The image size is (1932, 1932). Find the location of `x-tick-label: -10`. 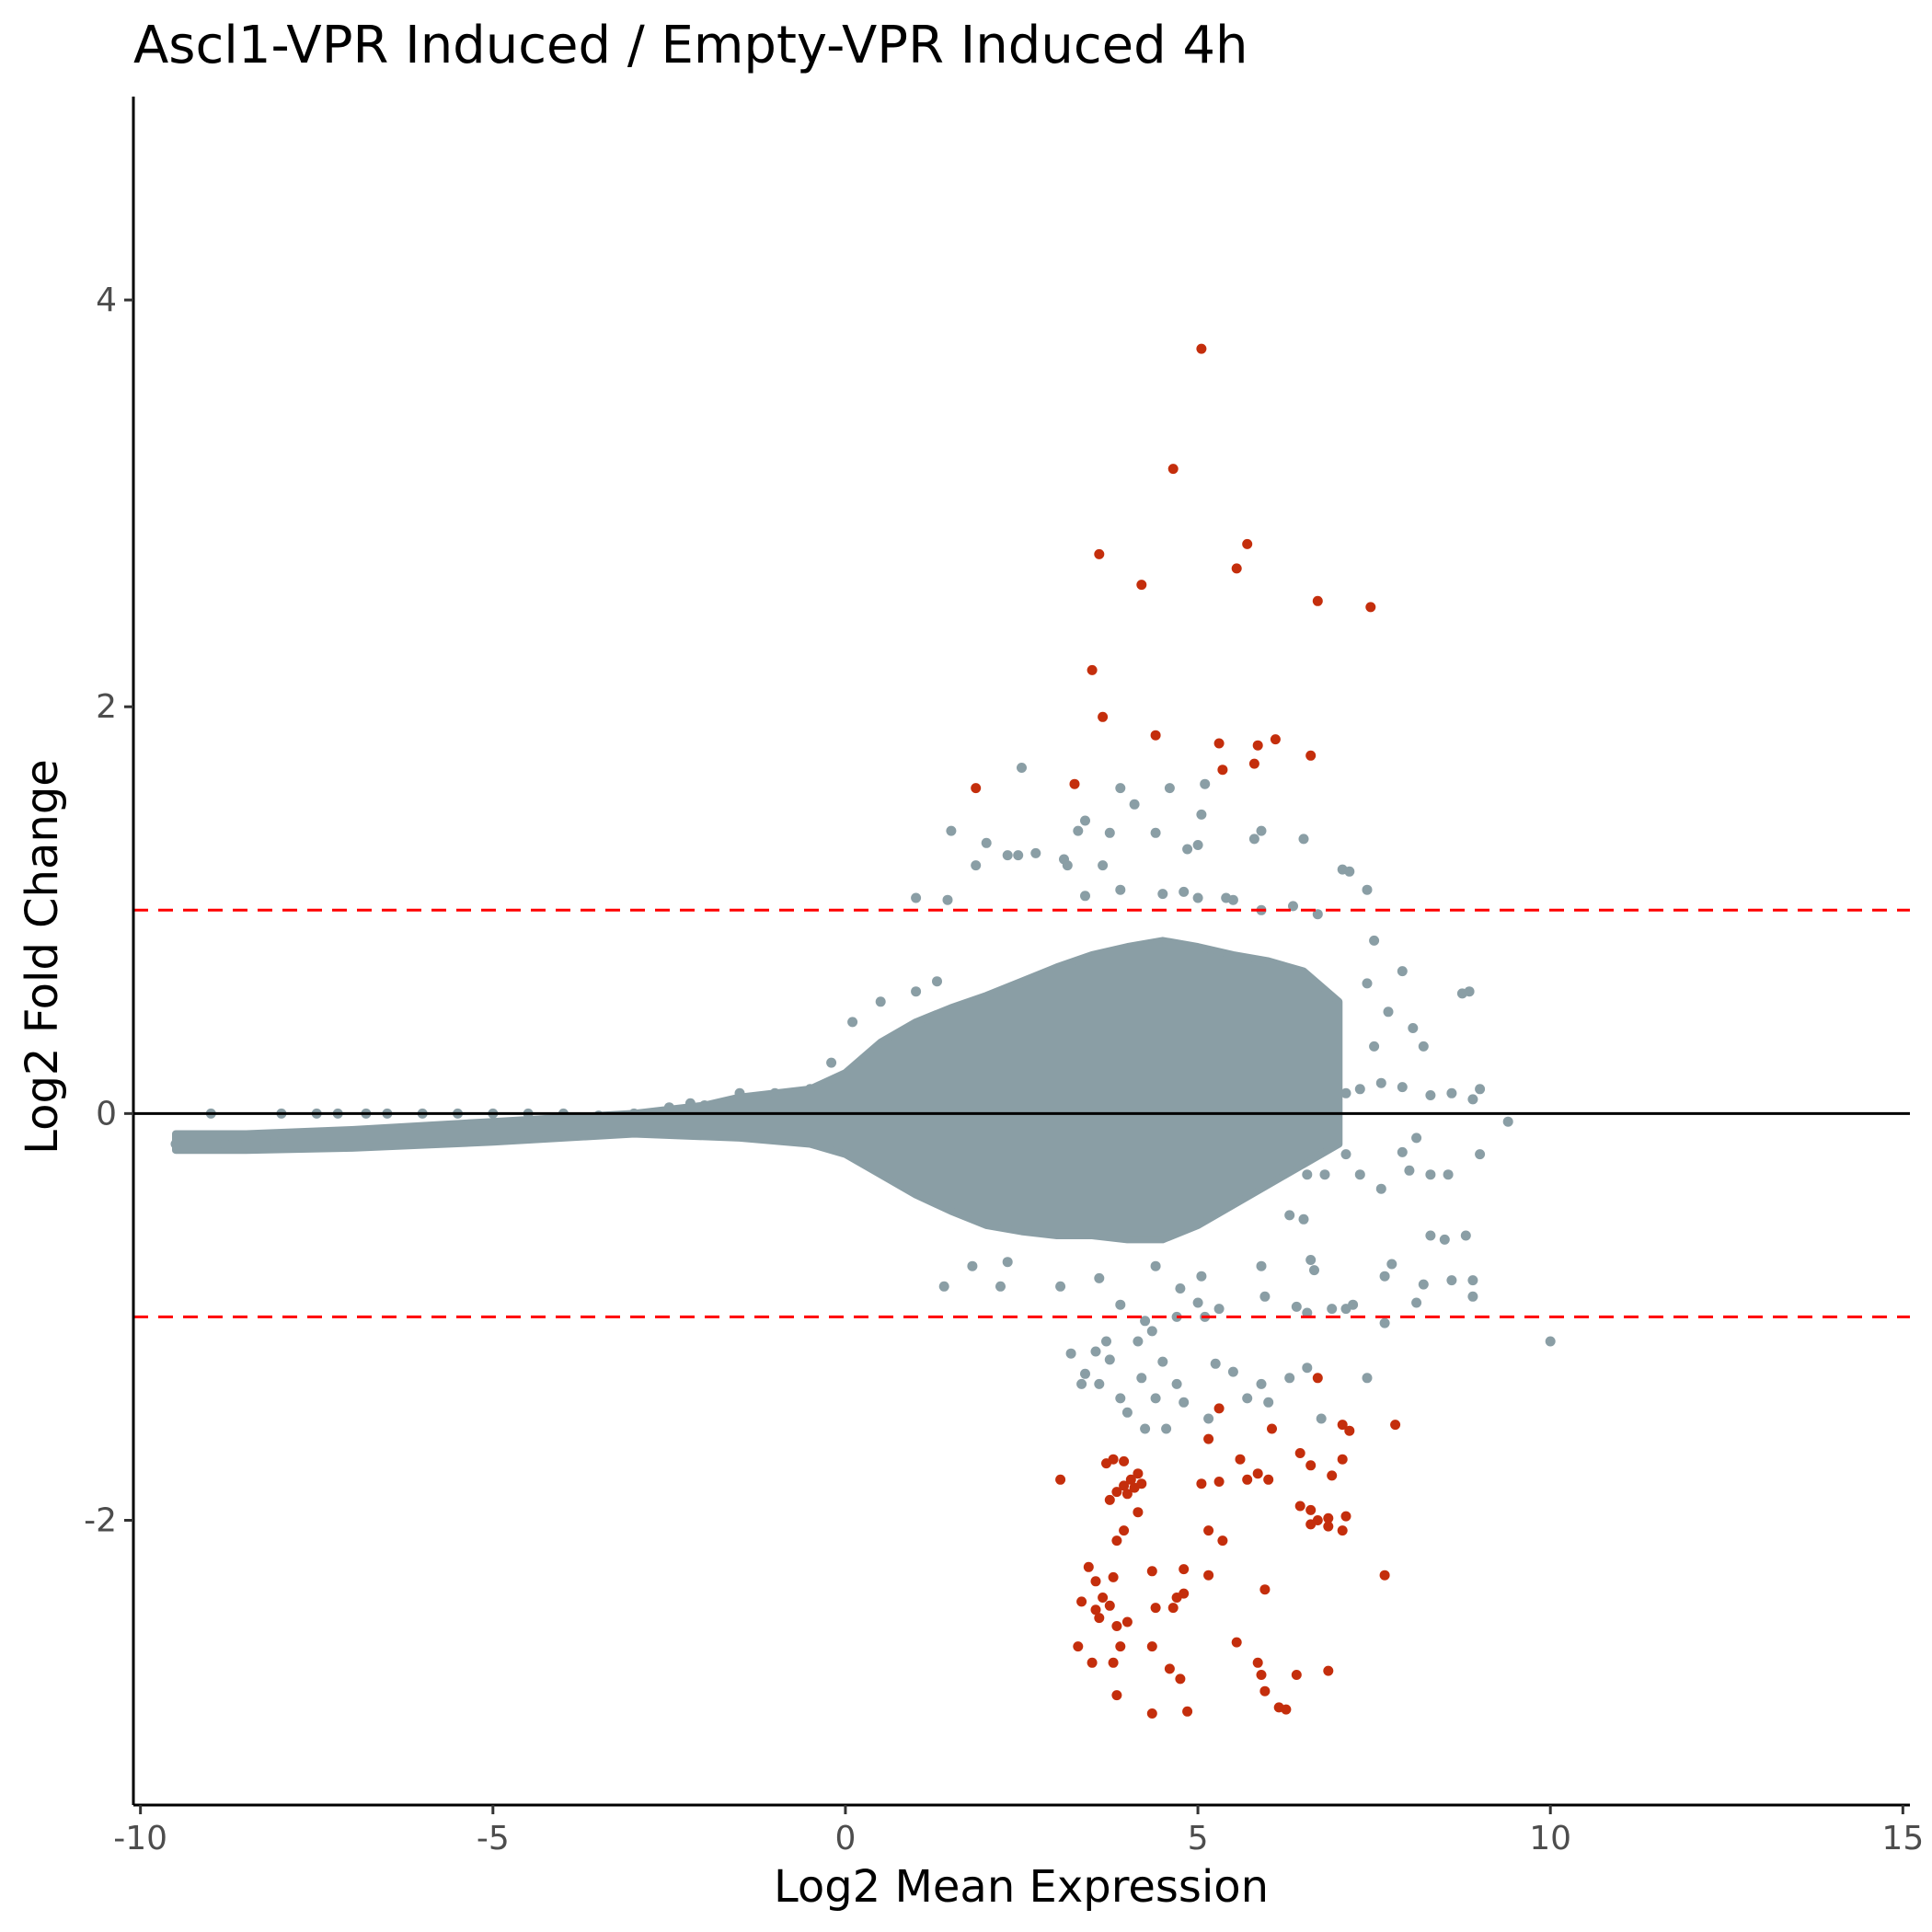

x-tick-label: -10 is located at coordinates (140, 1838).